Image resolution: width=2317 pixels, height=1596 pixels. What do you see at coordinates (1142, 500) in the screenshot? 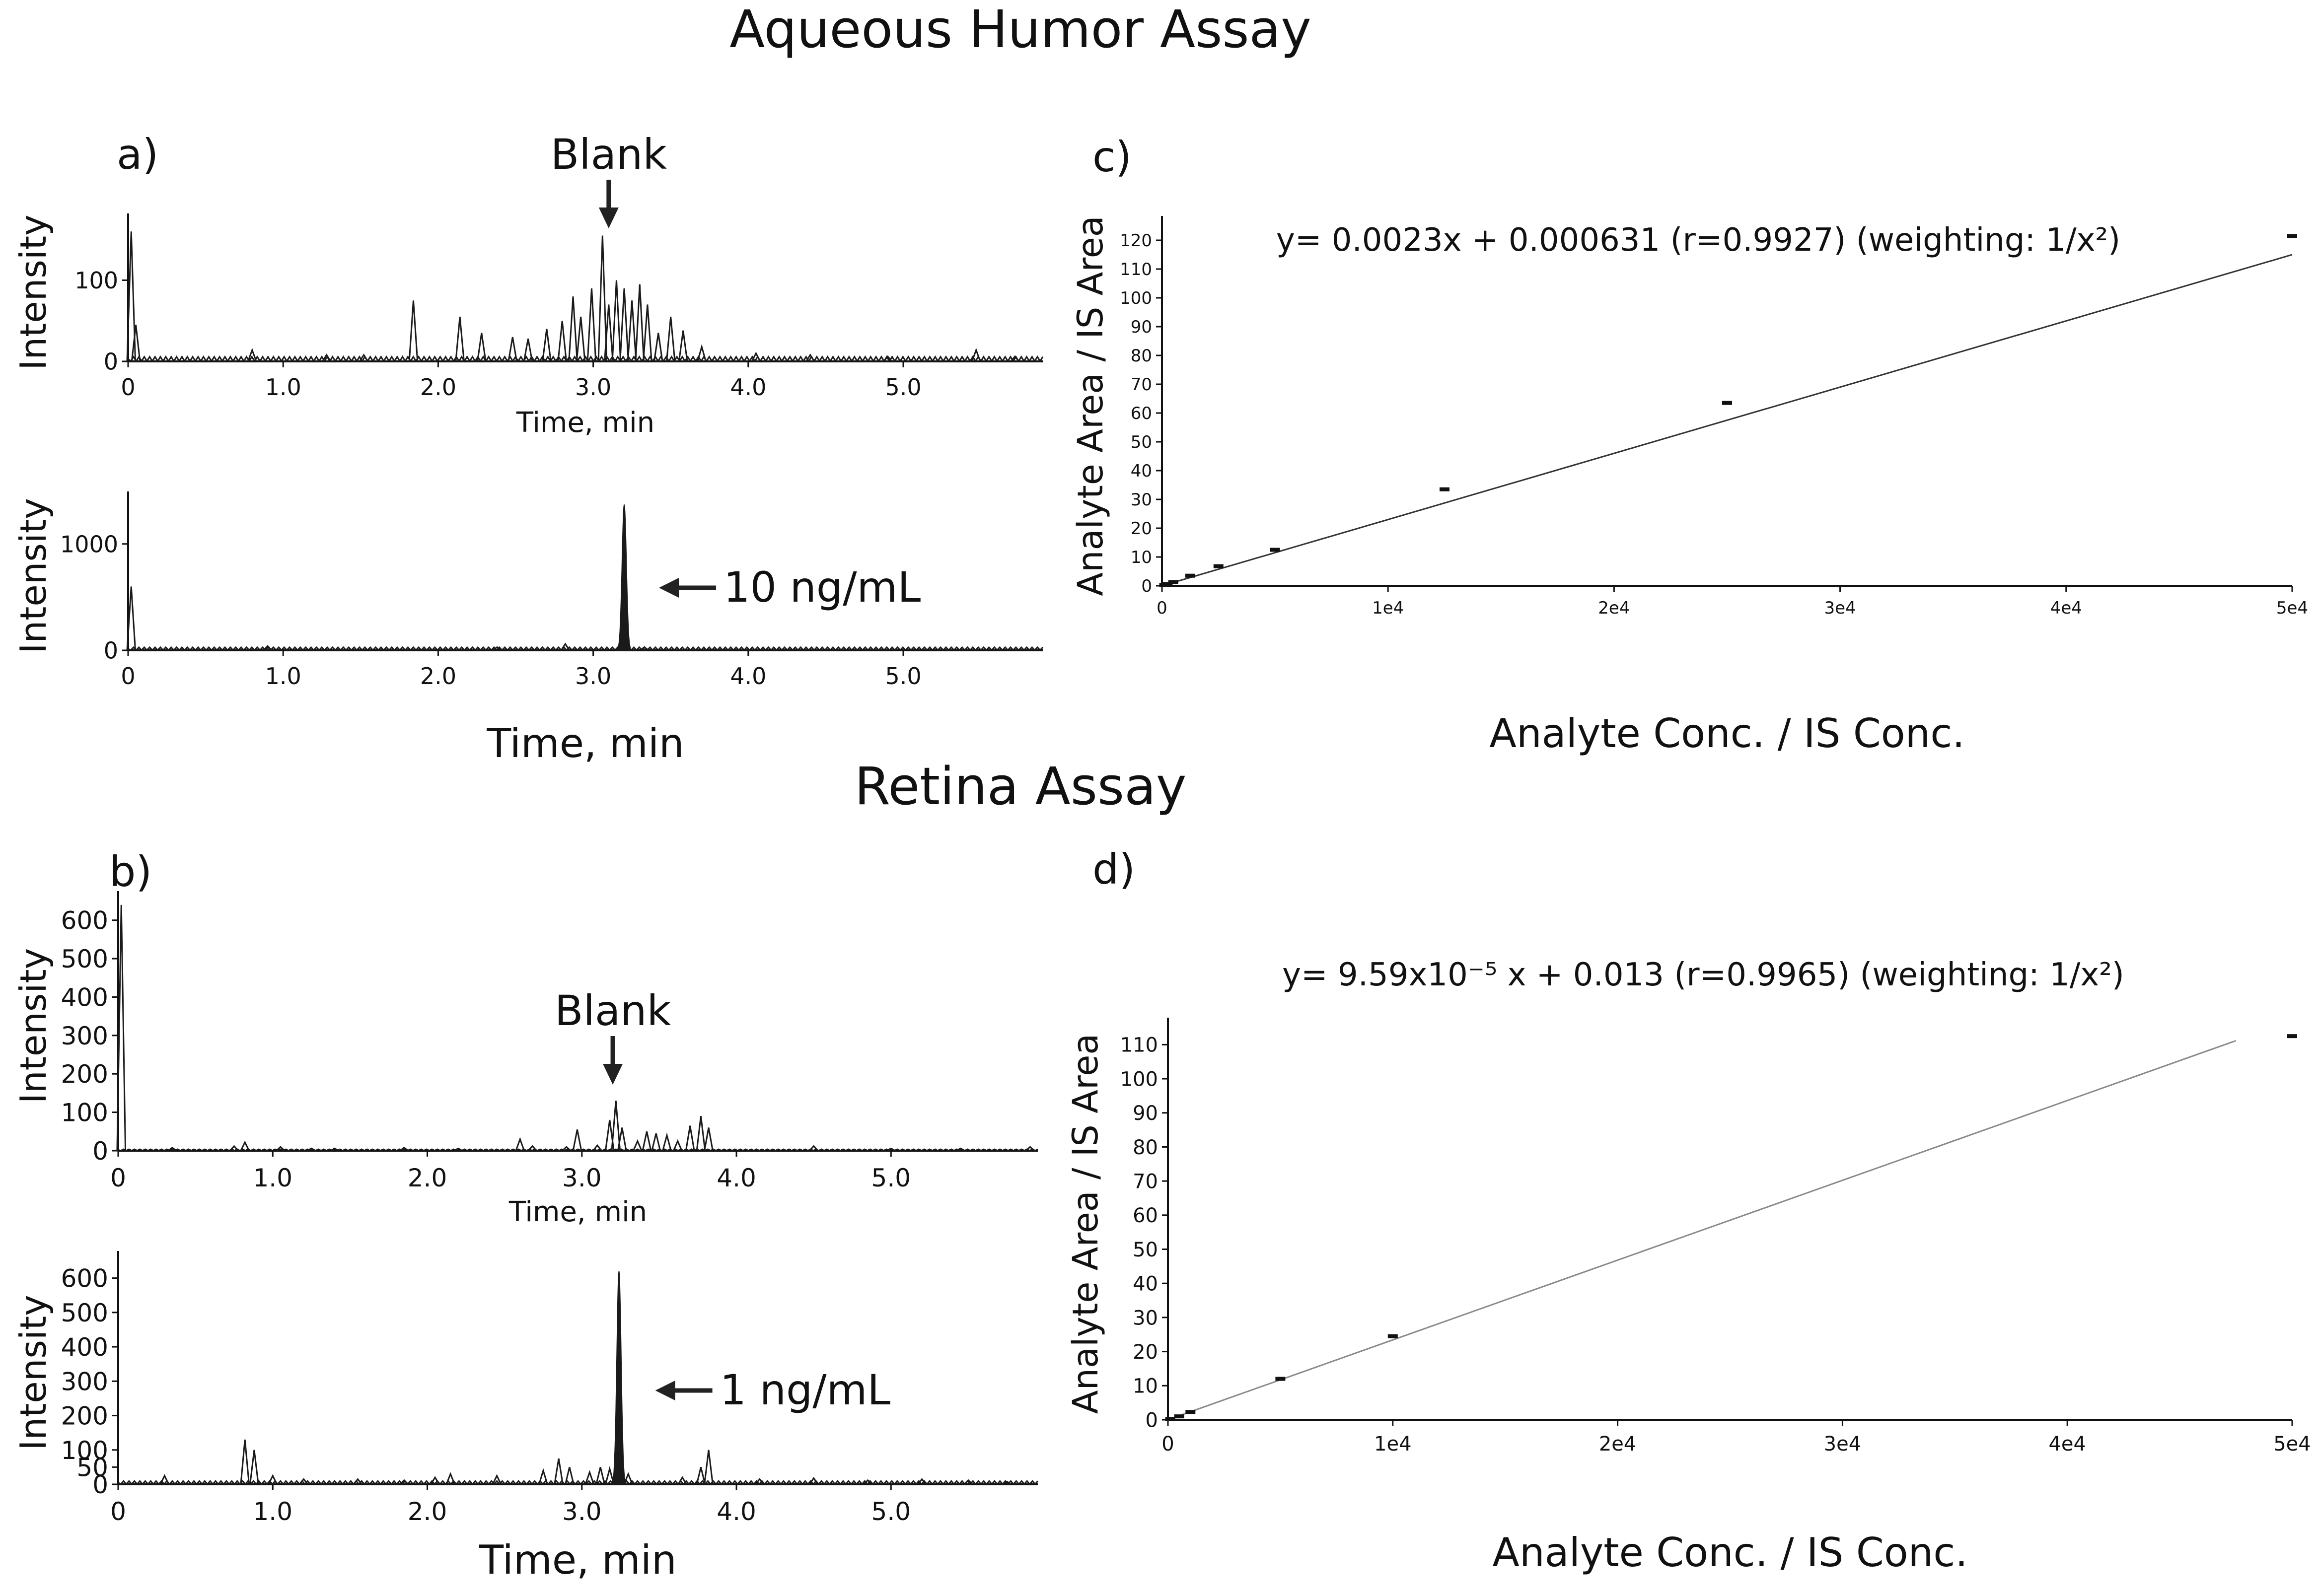
I see `y-tick-label: 30` at bounding box center [1142, 500].